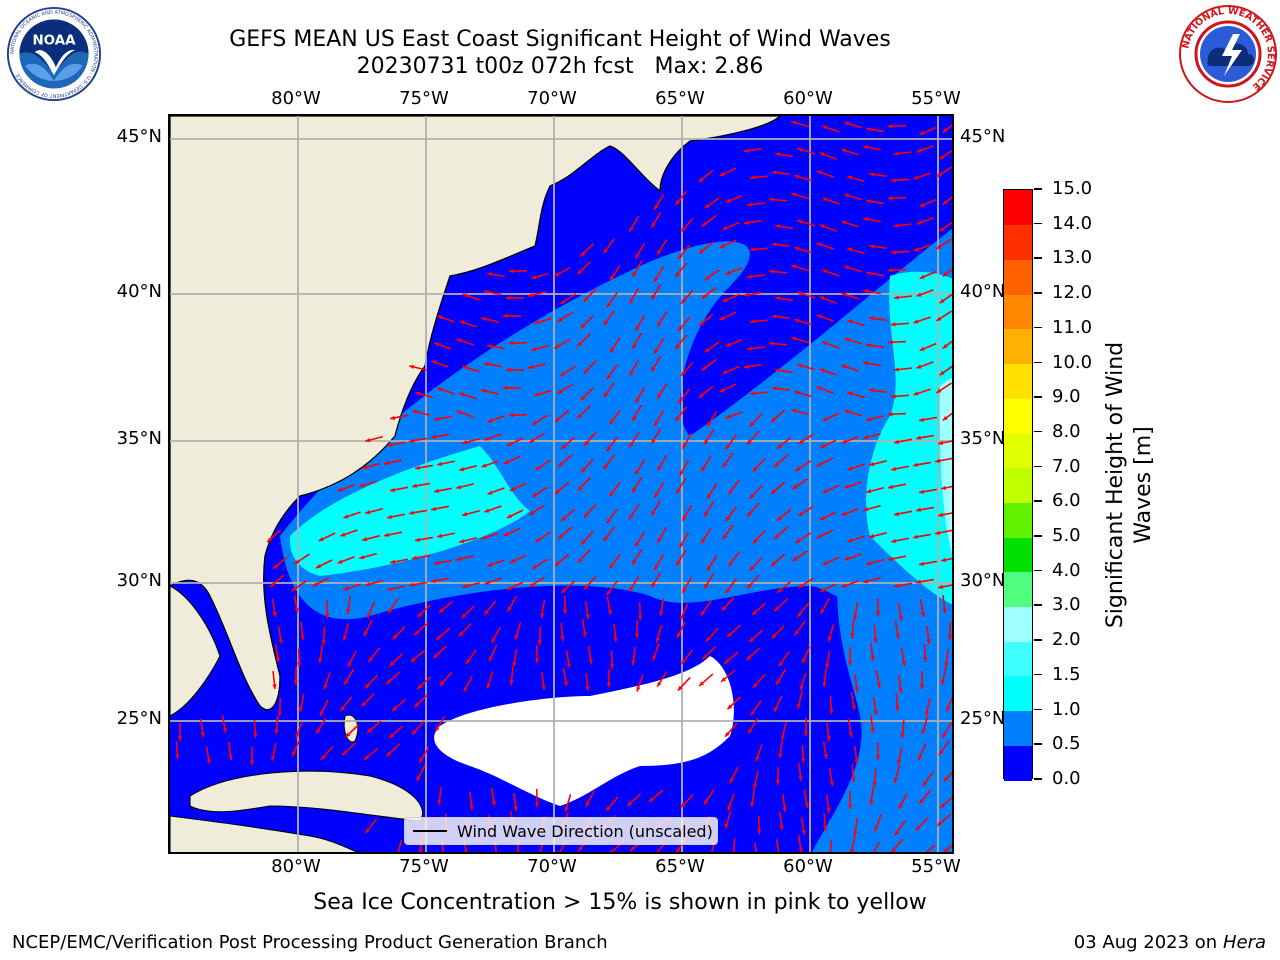 Image resolution: width=1280 pixels, height=960 pixels. Describe the element at coordinates (1072, 362) in the screenshot. I see `colorbar-tick-label: 10.0` at that location.